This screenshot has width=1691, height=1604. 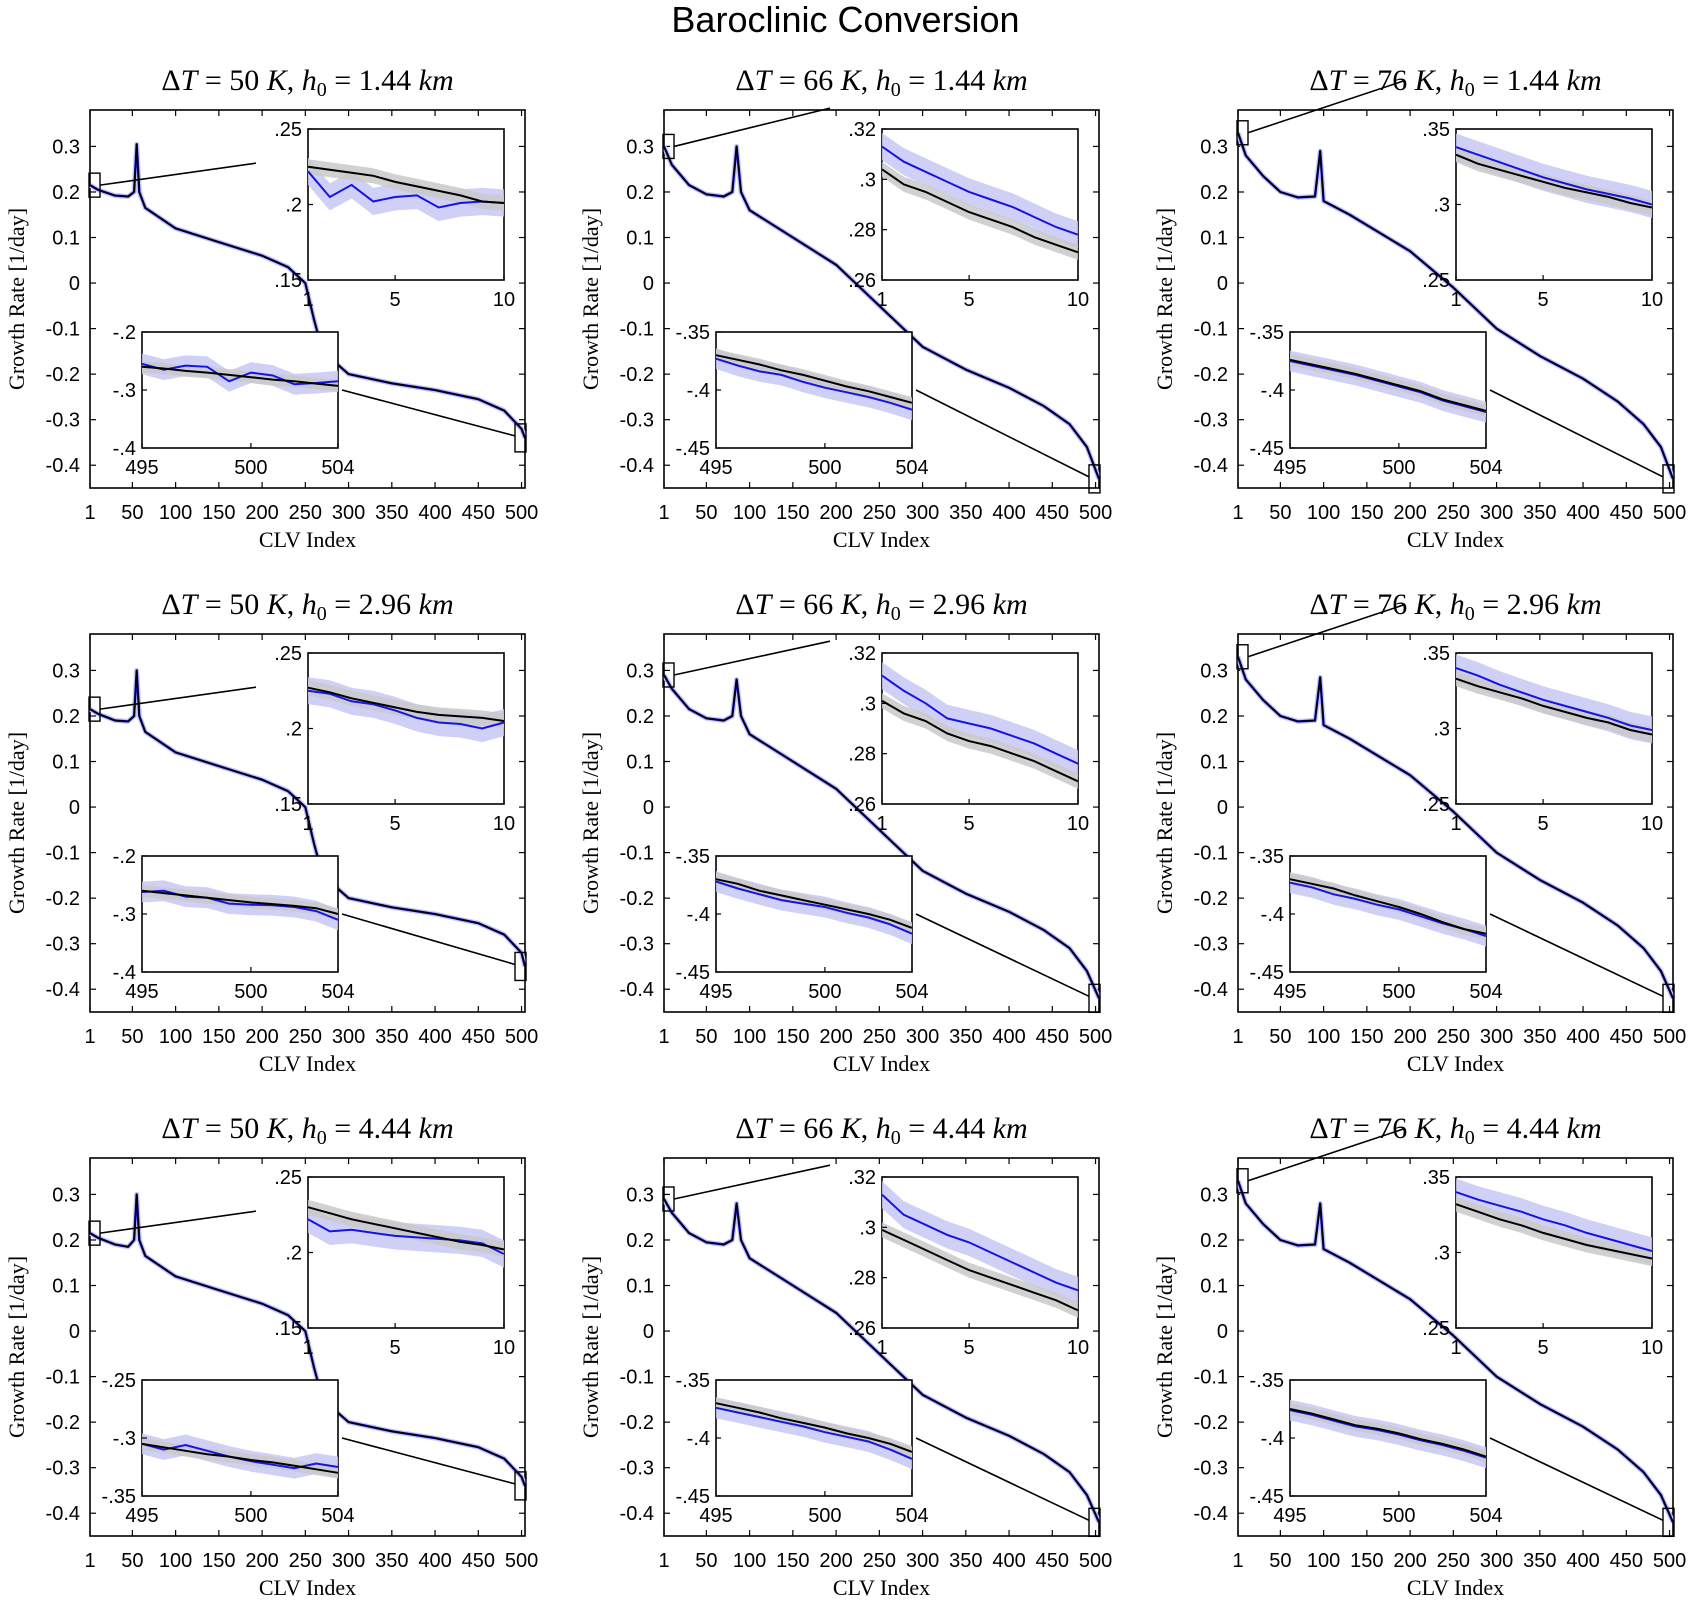 I want to click on inset-bottom-black-line, so click(x=240, y=376).